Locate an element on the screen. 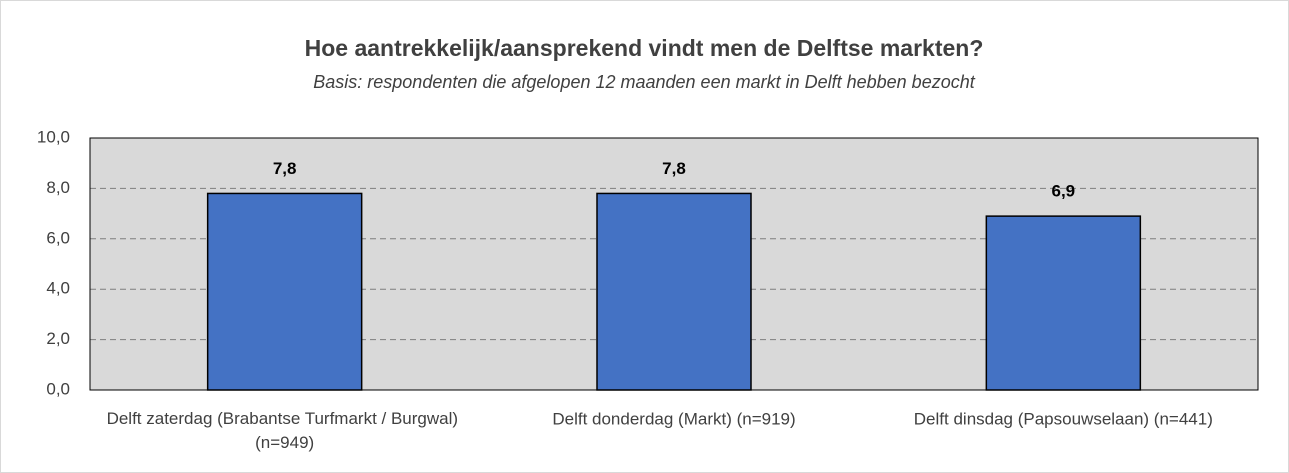 The width and height of the screenshot is (1289, 473). y-tick-label: 6,0 is located at coordinates (58, 237).